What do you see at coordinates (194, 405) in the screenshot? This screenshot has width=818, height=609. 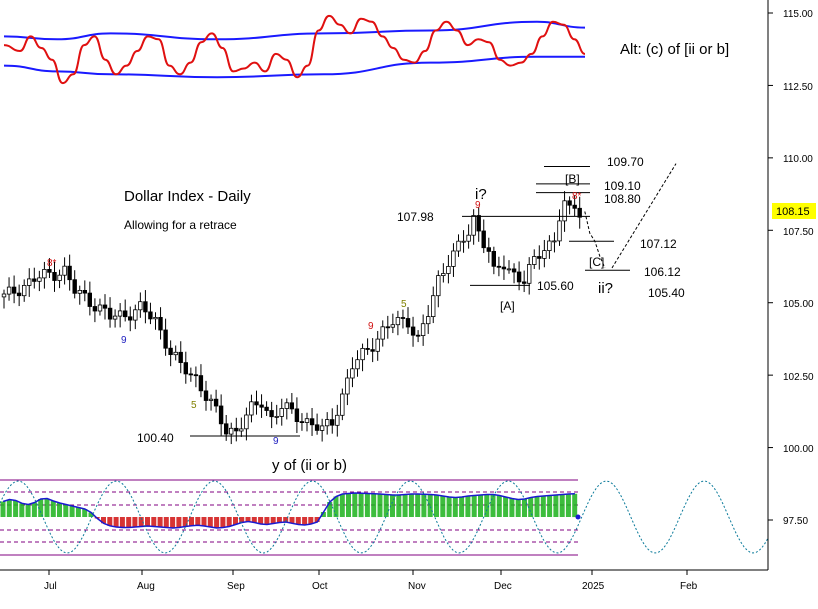 I see `marker-5-aug: 5` at bounding box center [194, 405].